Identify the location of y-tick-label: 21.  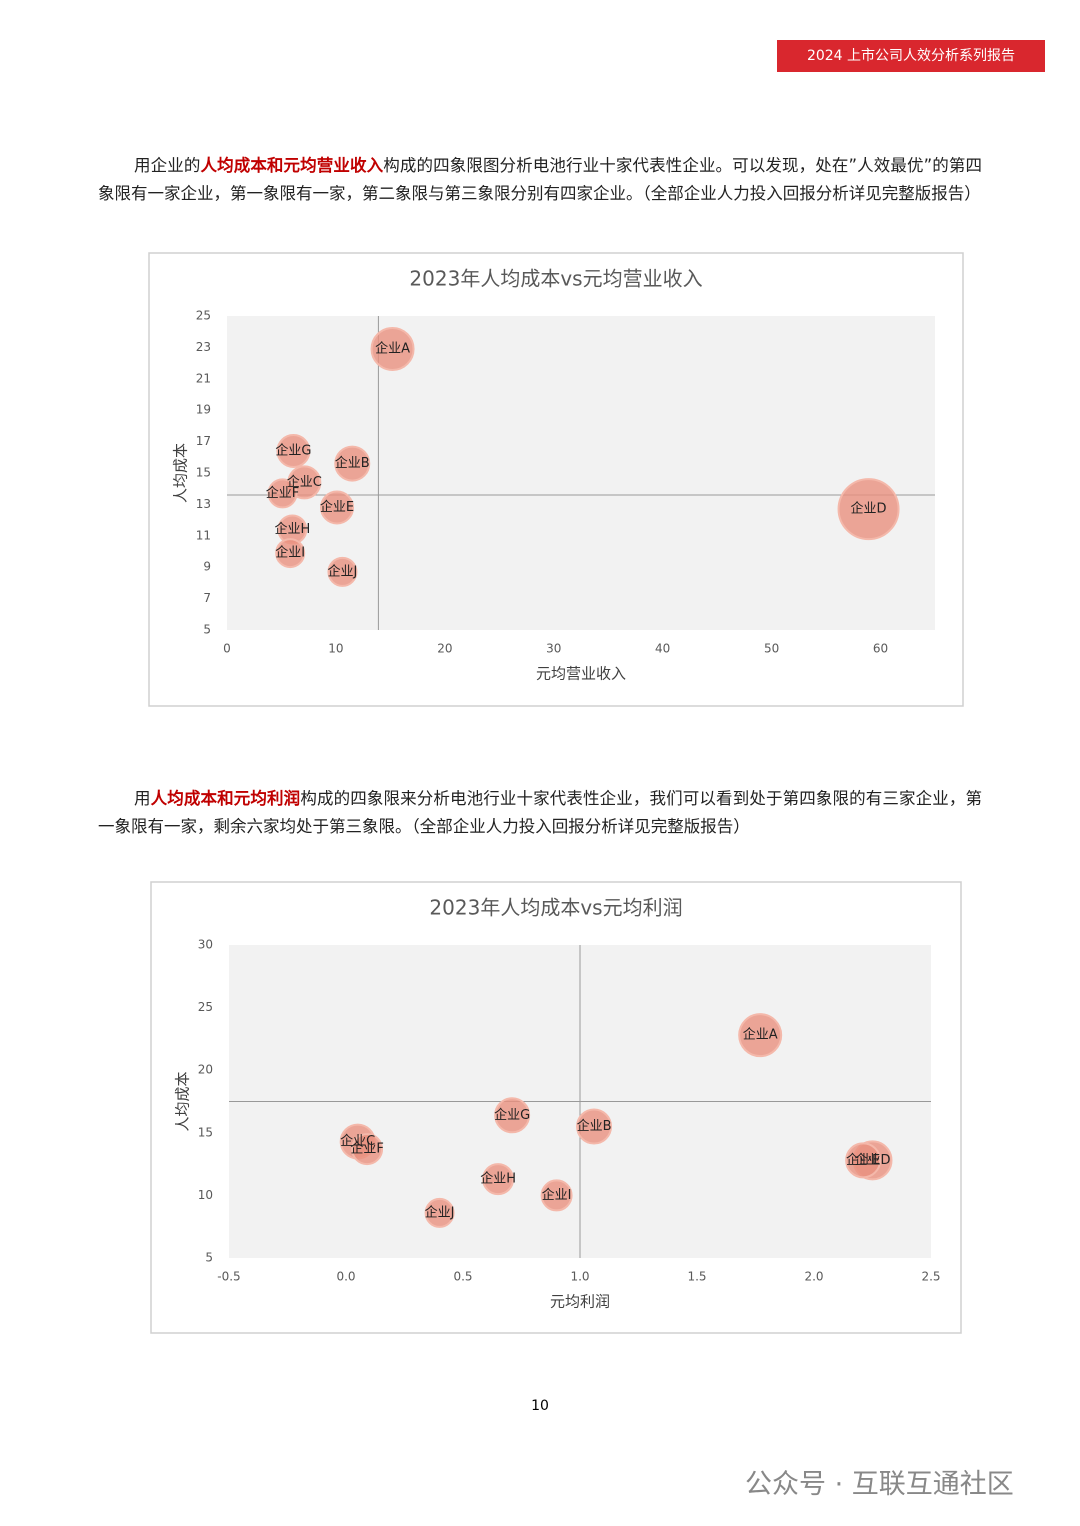
(203, 378).